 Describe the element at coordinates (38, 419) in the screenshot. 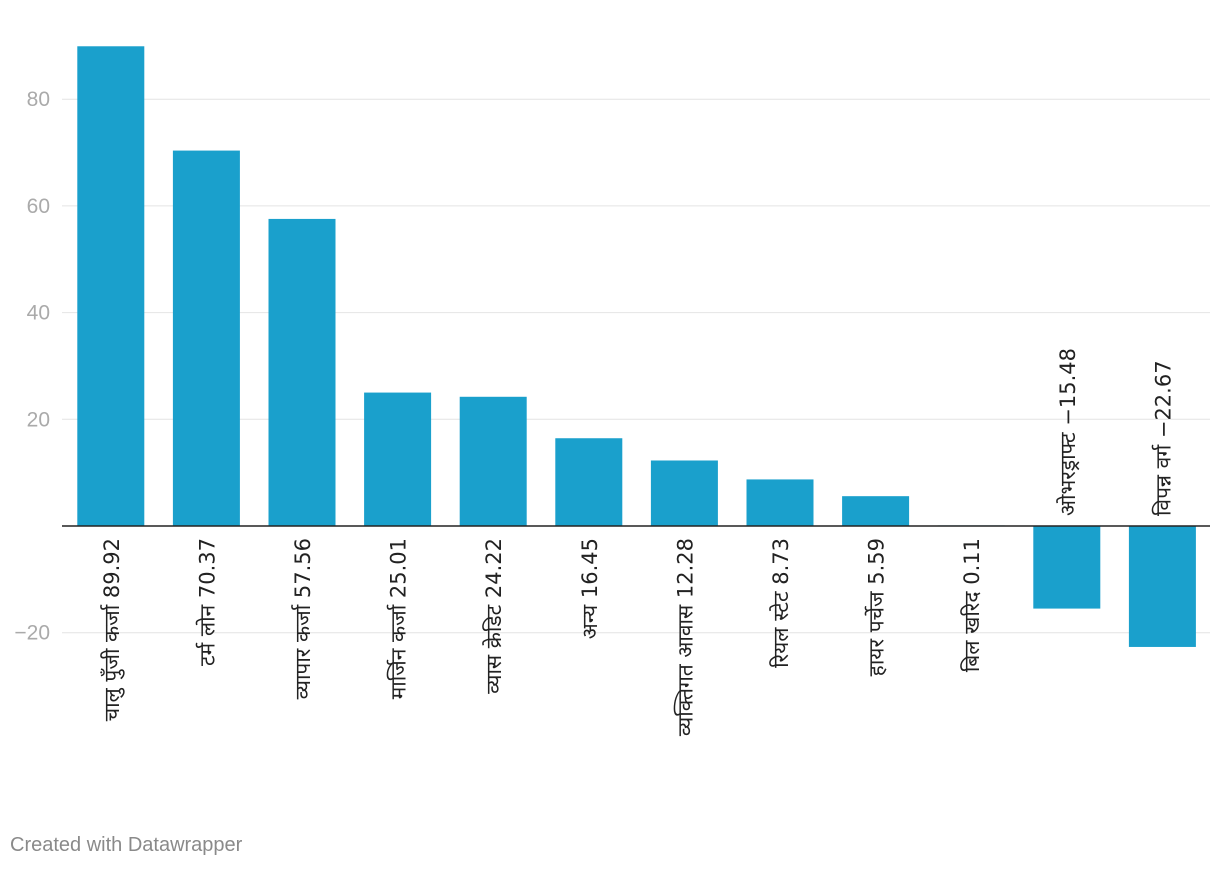

I see `y-tick-label: 20` at that location.